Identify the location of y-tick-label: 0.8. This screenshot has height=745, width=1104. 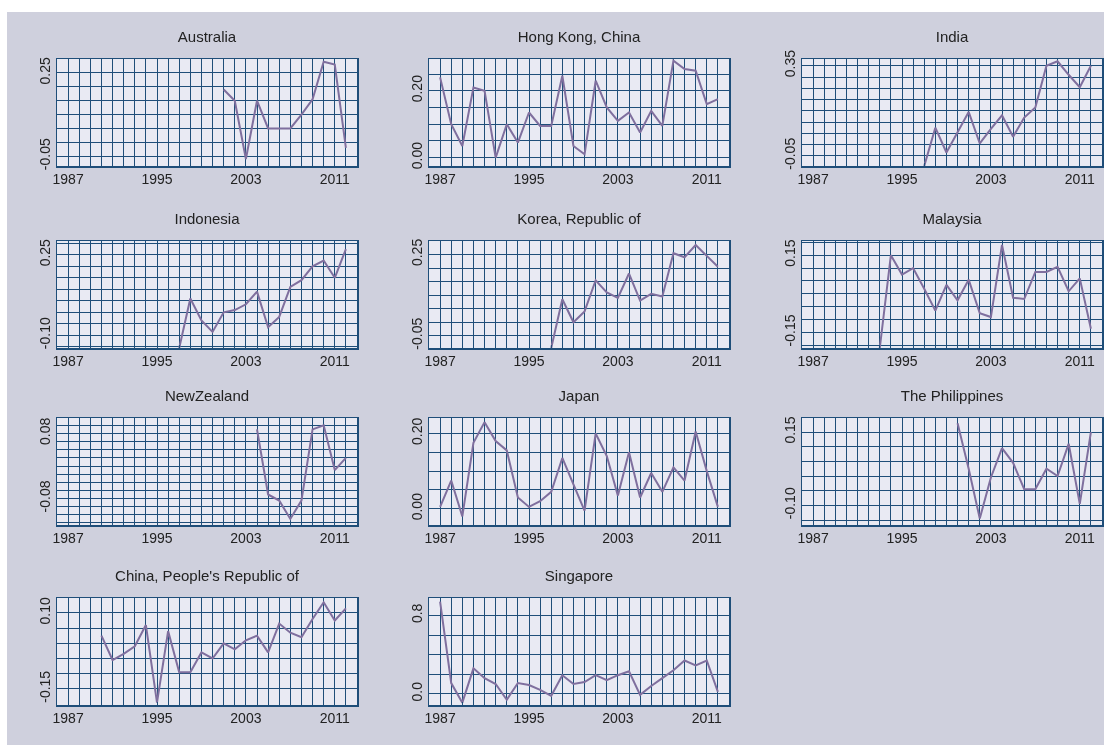
(416, 613).